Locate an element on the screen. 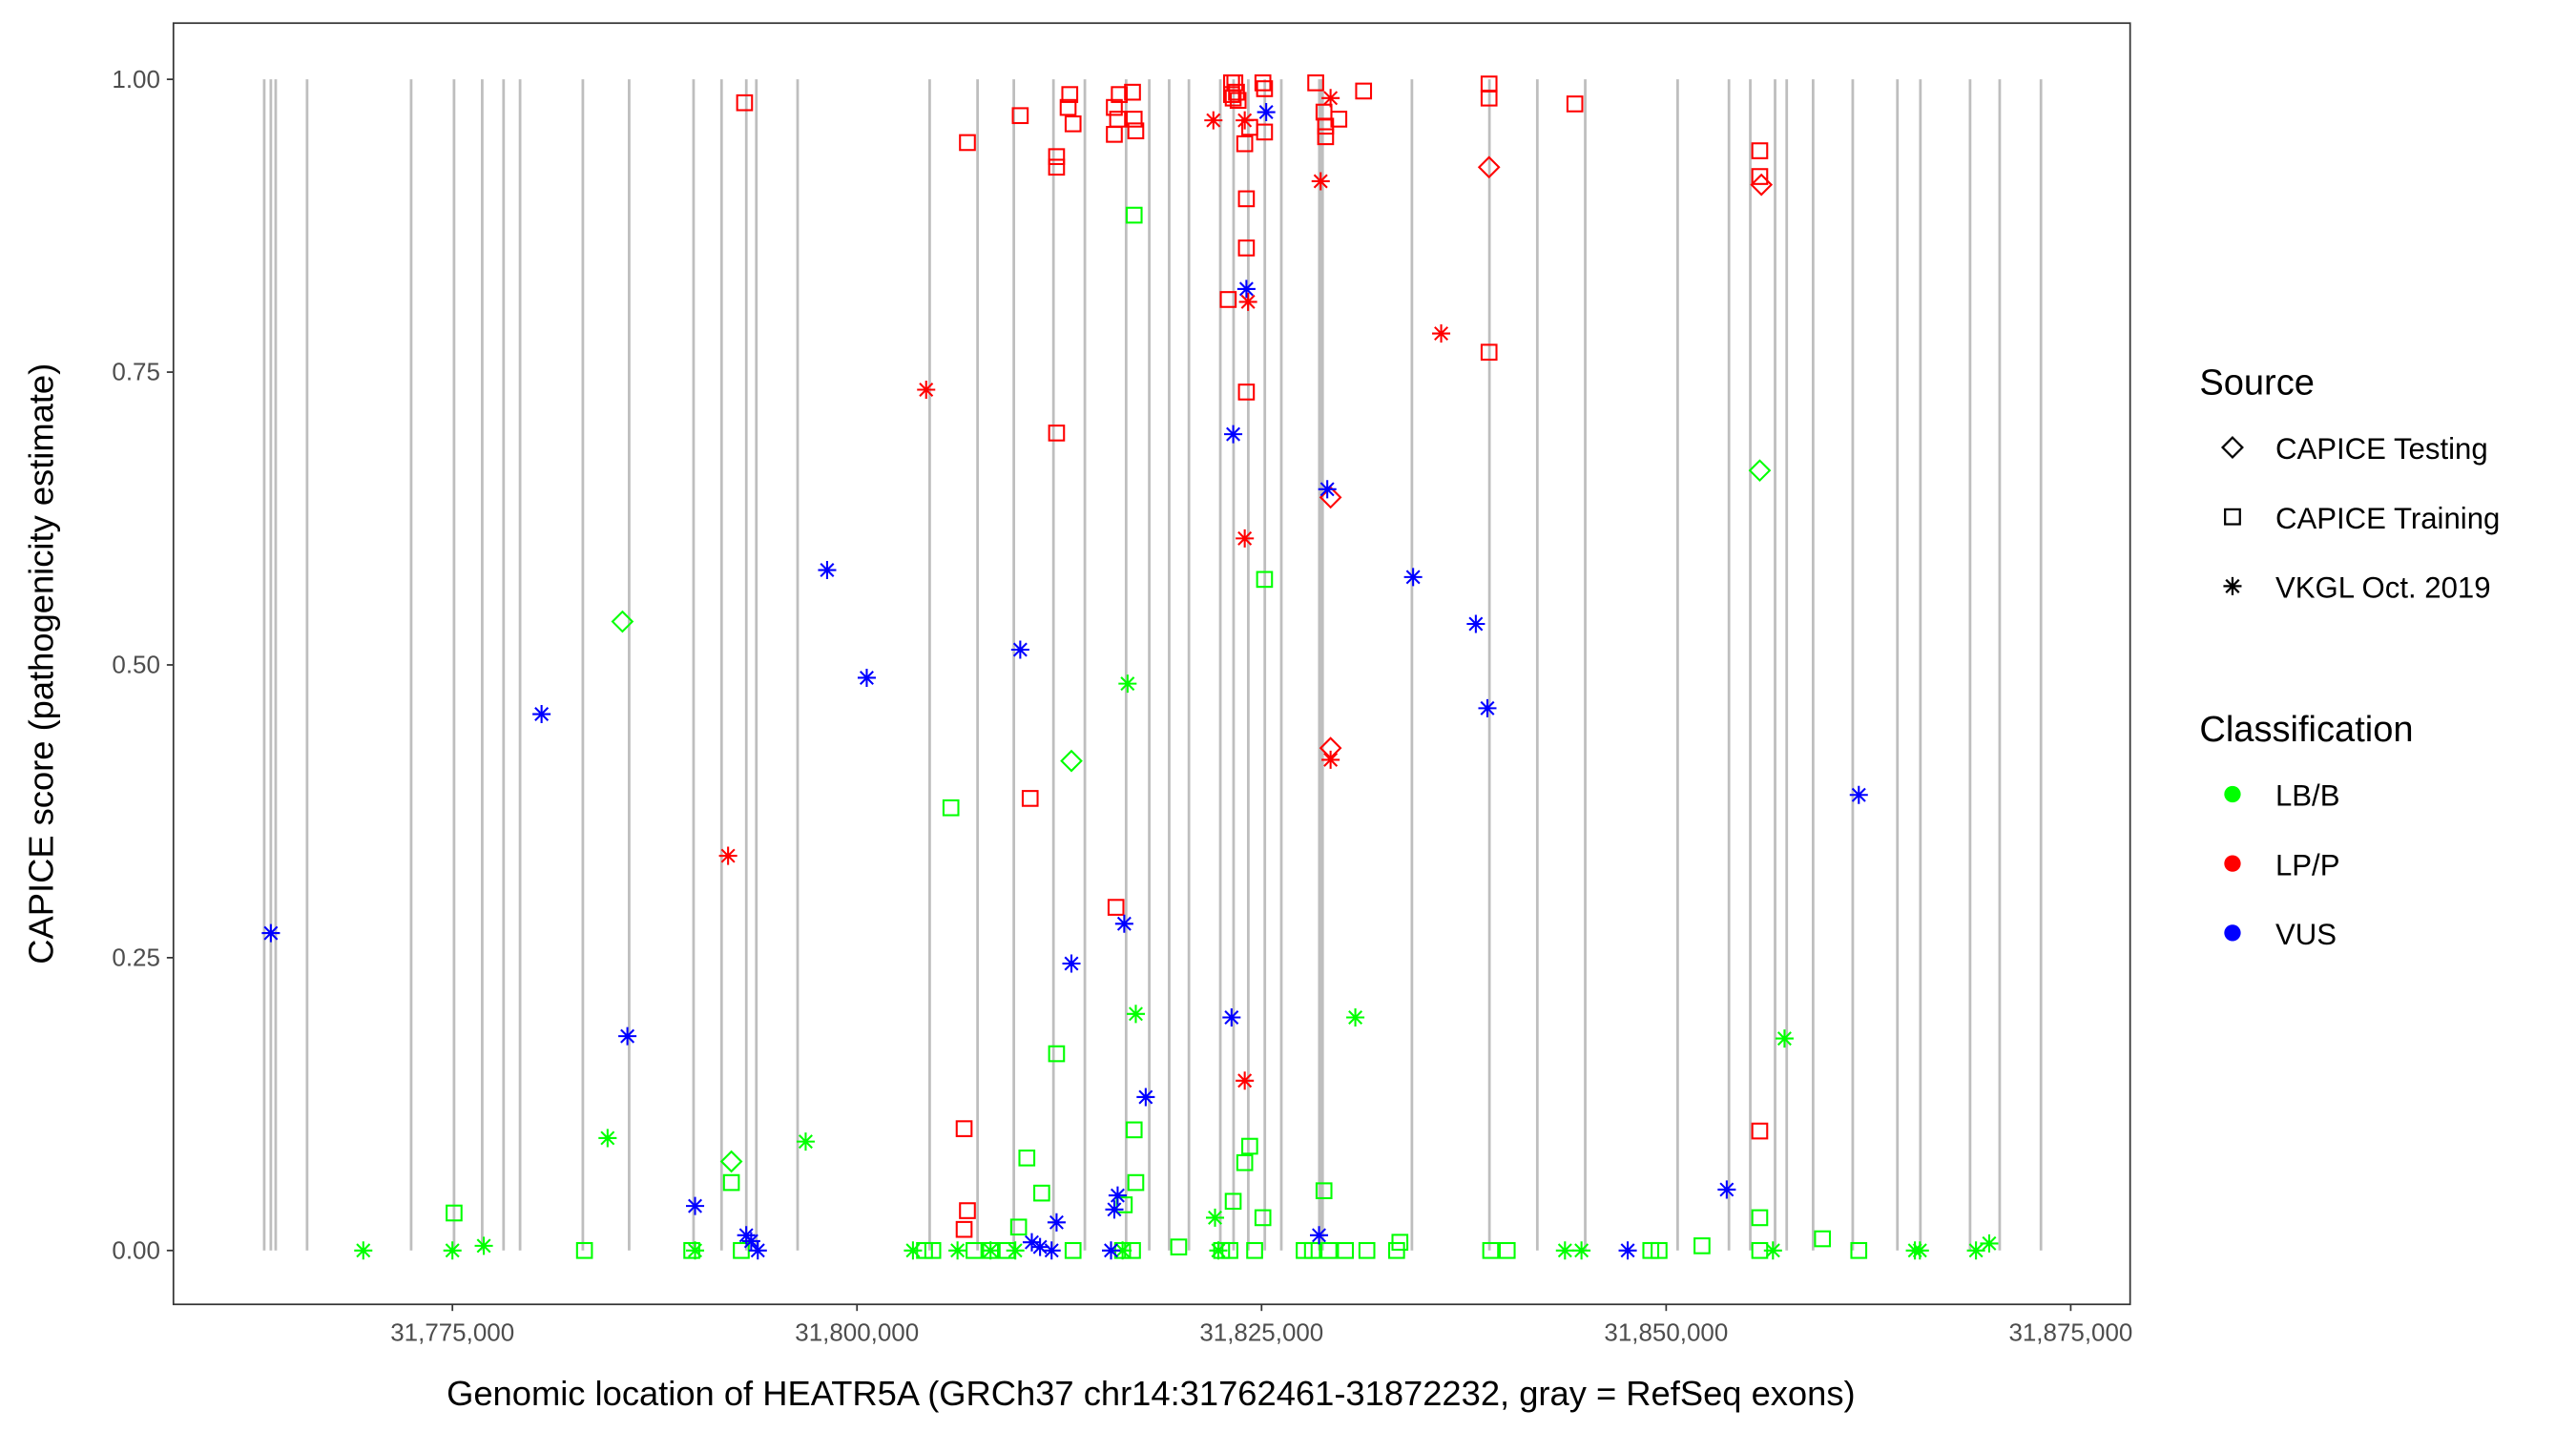 This screenshot has height=1431, width=2576. legend-title-source: Source is located at coordinates (2257, 383).